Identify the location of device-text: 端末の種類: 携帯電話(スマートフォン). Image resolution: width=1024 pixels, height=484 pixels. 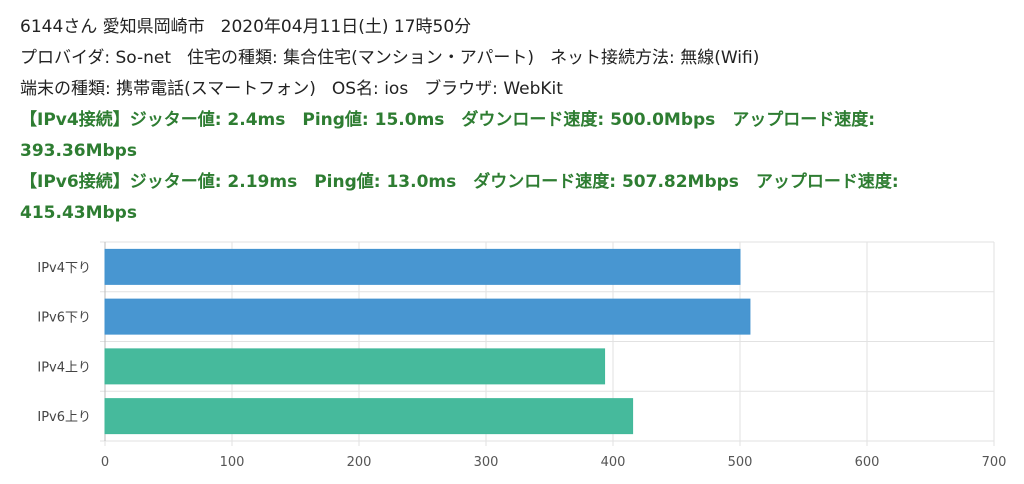
(168, 89).